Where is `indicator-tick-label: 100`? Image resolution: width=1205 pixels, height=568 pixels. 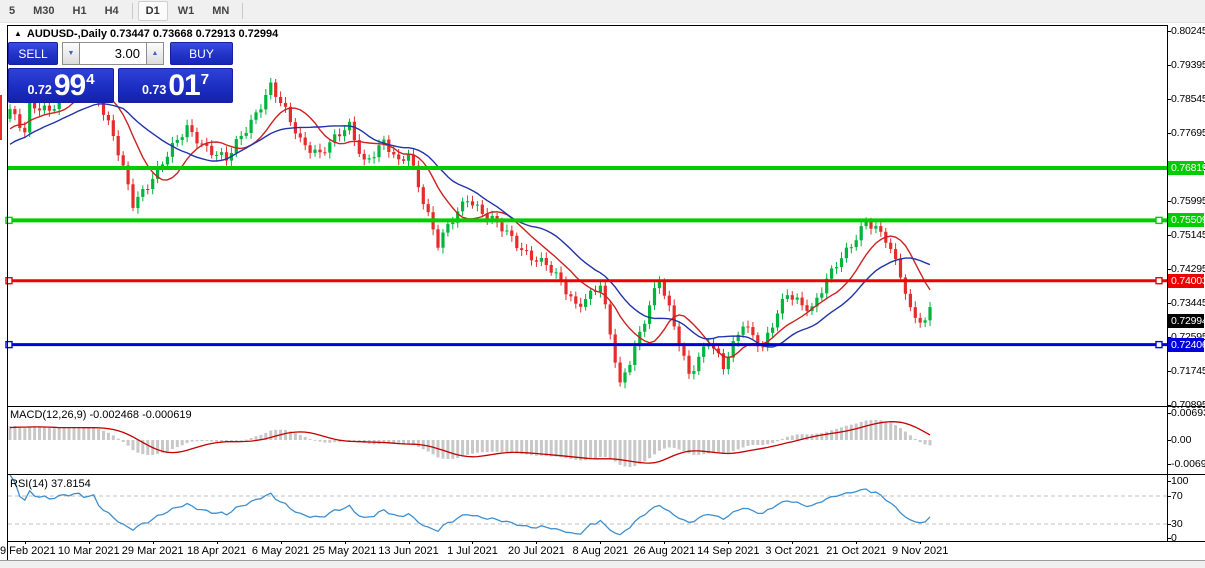 indicator-tick-label: 100 is located at coordinates (1180, 481).